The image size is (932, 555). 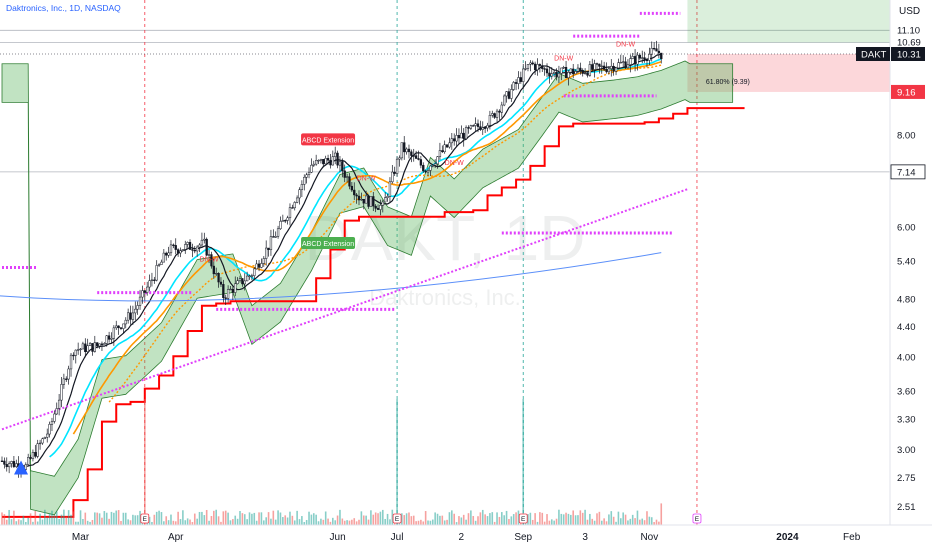 What do you see at coordinates (21, 467) in the screenshot?
I see `signal-triangle` at bounding box center [21, 467].